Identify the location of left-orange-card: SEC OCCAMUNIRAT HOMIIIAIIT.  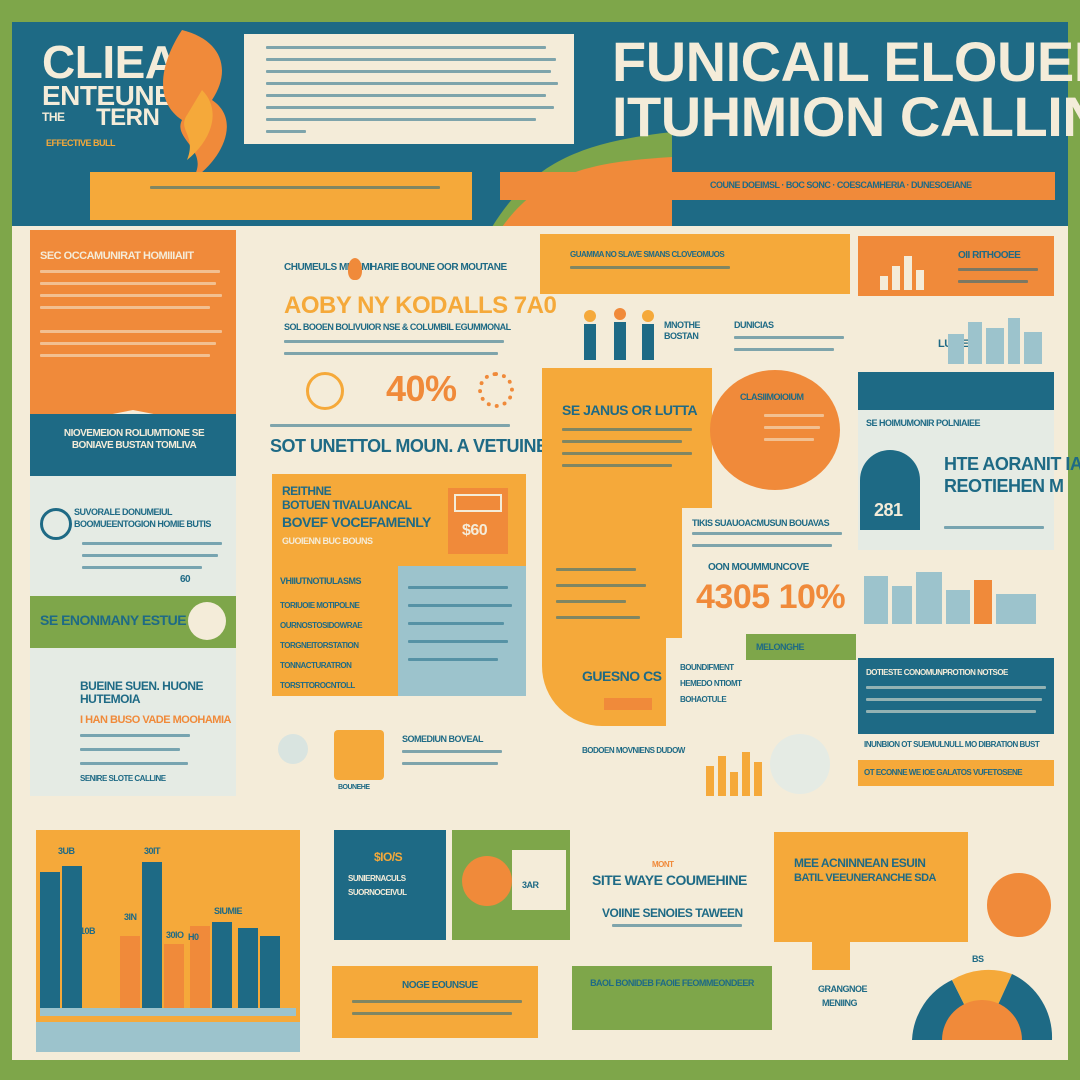
(133, 319).